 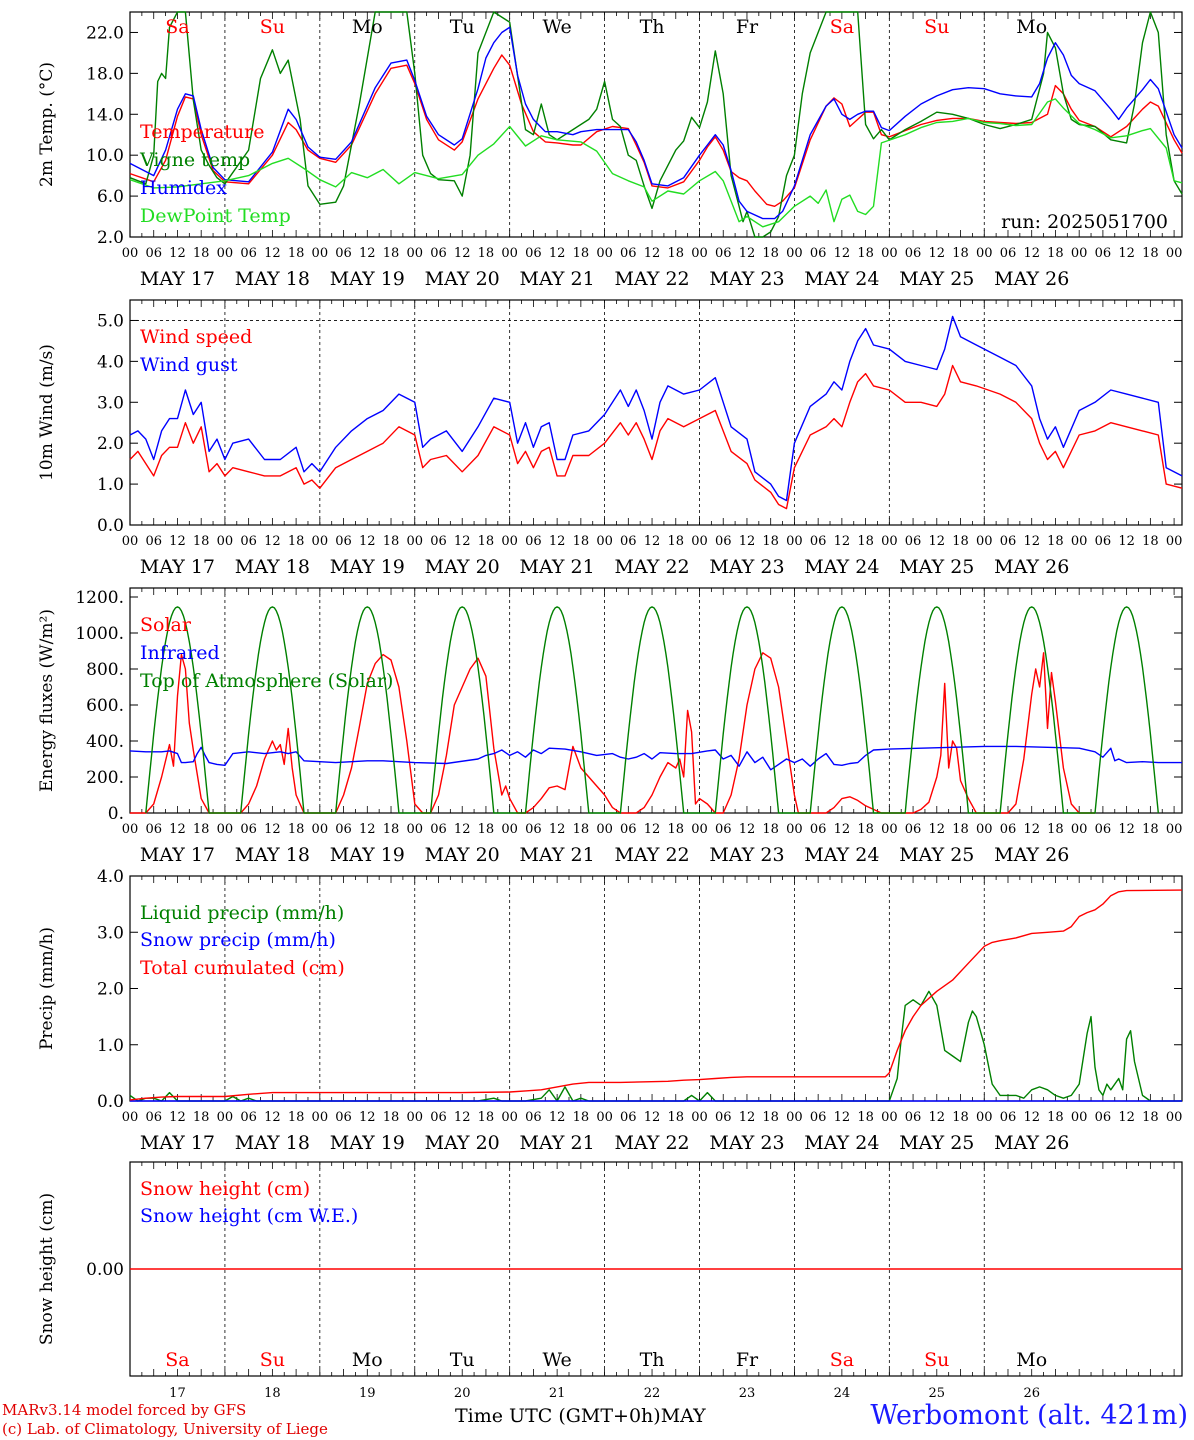 What do you see at coordinates (47, 988) in the screenshot?
I see `y-axis-label: Precip (mm/h)` at bounding box center [47, 988].